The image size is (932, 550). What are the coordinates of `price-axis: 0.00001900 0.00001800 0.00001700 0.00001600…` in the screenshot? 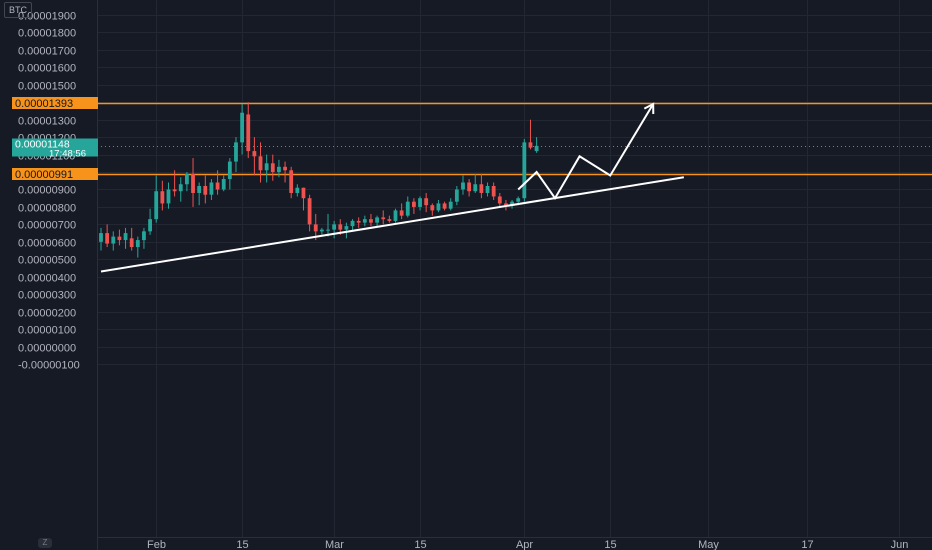 It's located at (49, 191).